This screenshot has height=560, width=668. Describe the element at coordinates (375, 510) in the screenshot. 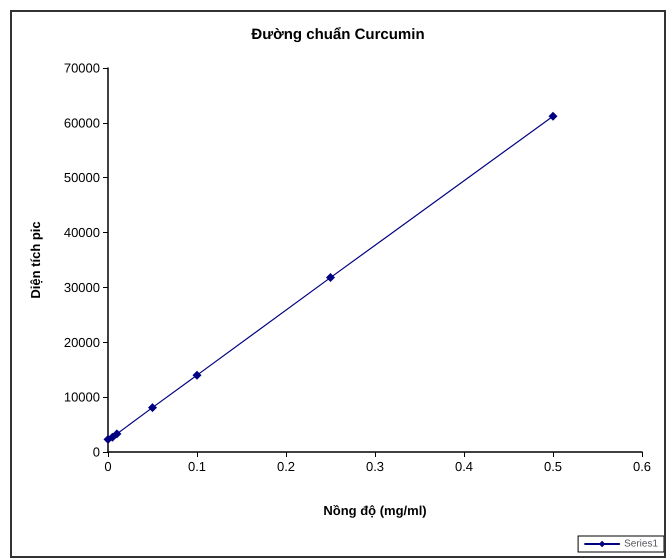

I see `x-axis-title: Nồng độ (mg/ml)` at that location.